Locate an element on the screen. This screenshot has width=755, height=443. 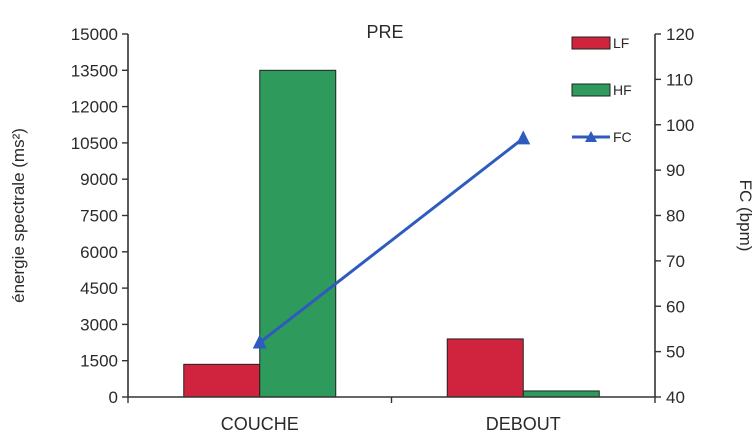
y-left-tick-label: 3000 is located at coordinates (99, 324).